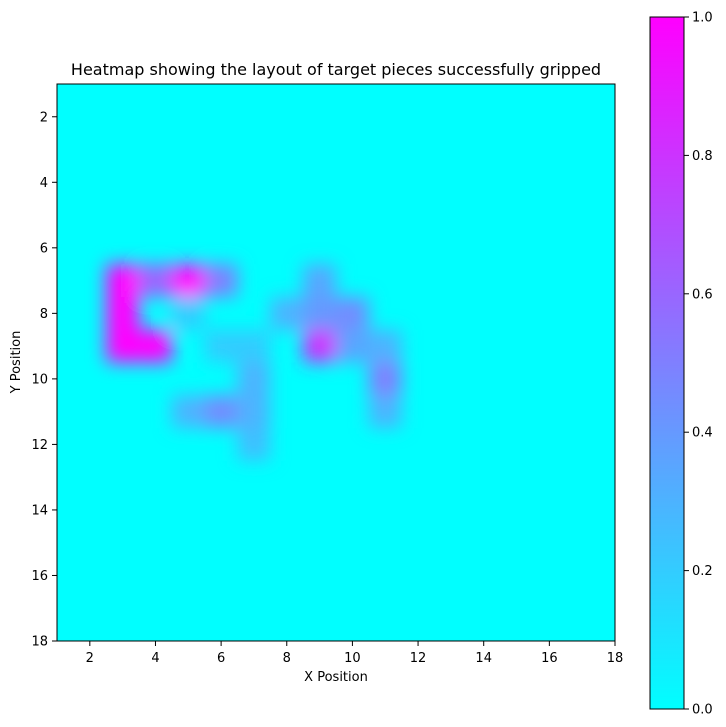 The width and height of the screenshot is (726, 727). Describe the element at coordinates (39, 510) in the screenshot. I see `y-tick-label: 14` at that location.